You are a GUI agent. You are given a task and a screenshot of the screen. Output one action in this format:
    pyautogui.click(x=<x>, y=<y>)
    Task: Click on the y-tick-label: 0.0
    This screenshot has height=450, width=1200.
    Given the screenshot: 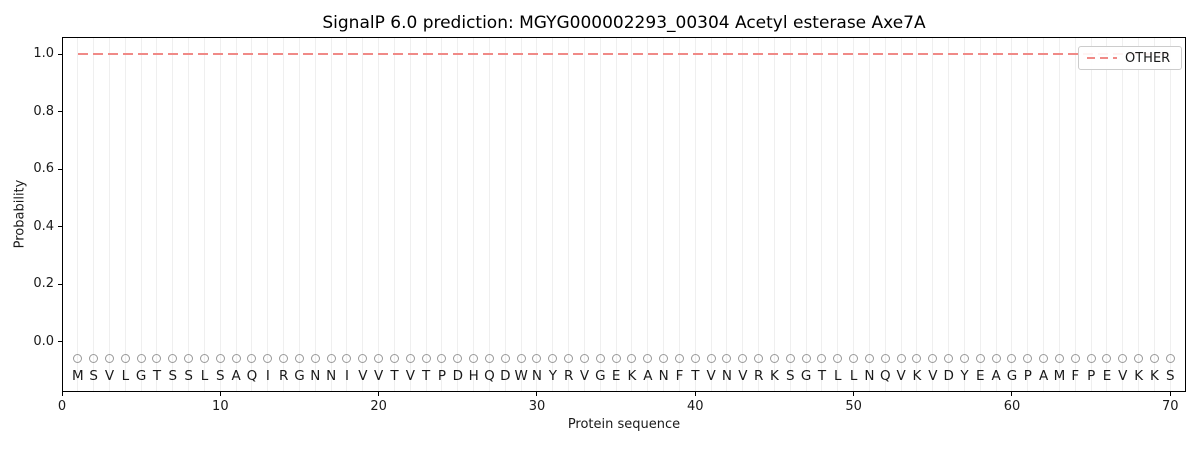 What is the action you would take?
    pyautogui.click(x=43, y=341)
    